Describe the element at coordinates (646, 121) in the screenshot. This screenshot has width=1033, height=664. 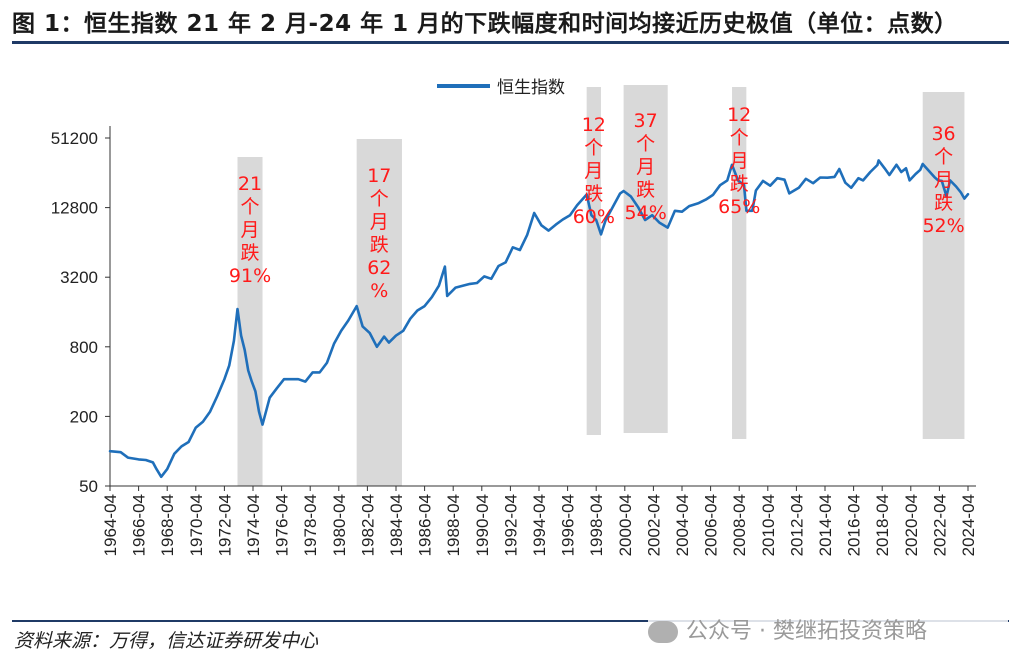
I see `annotation-line: 37` at that location.